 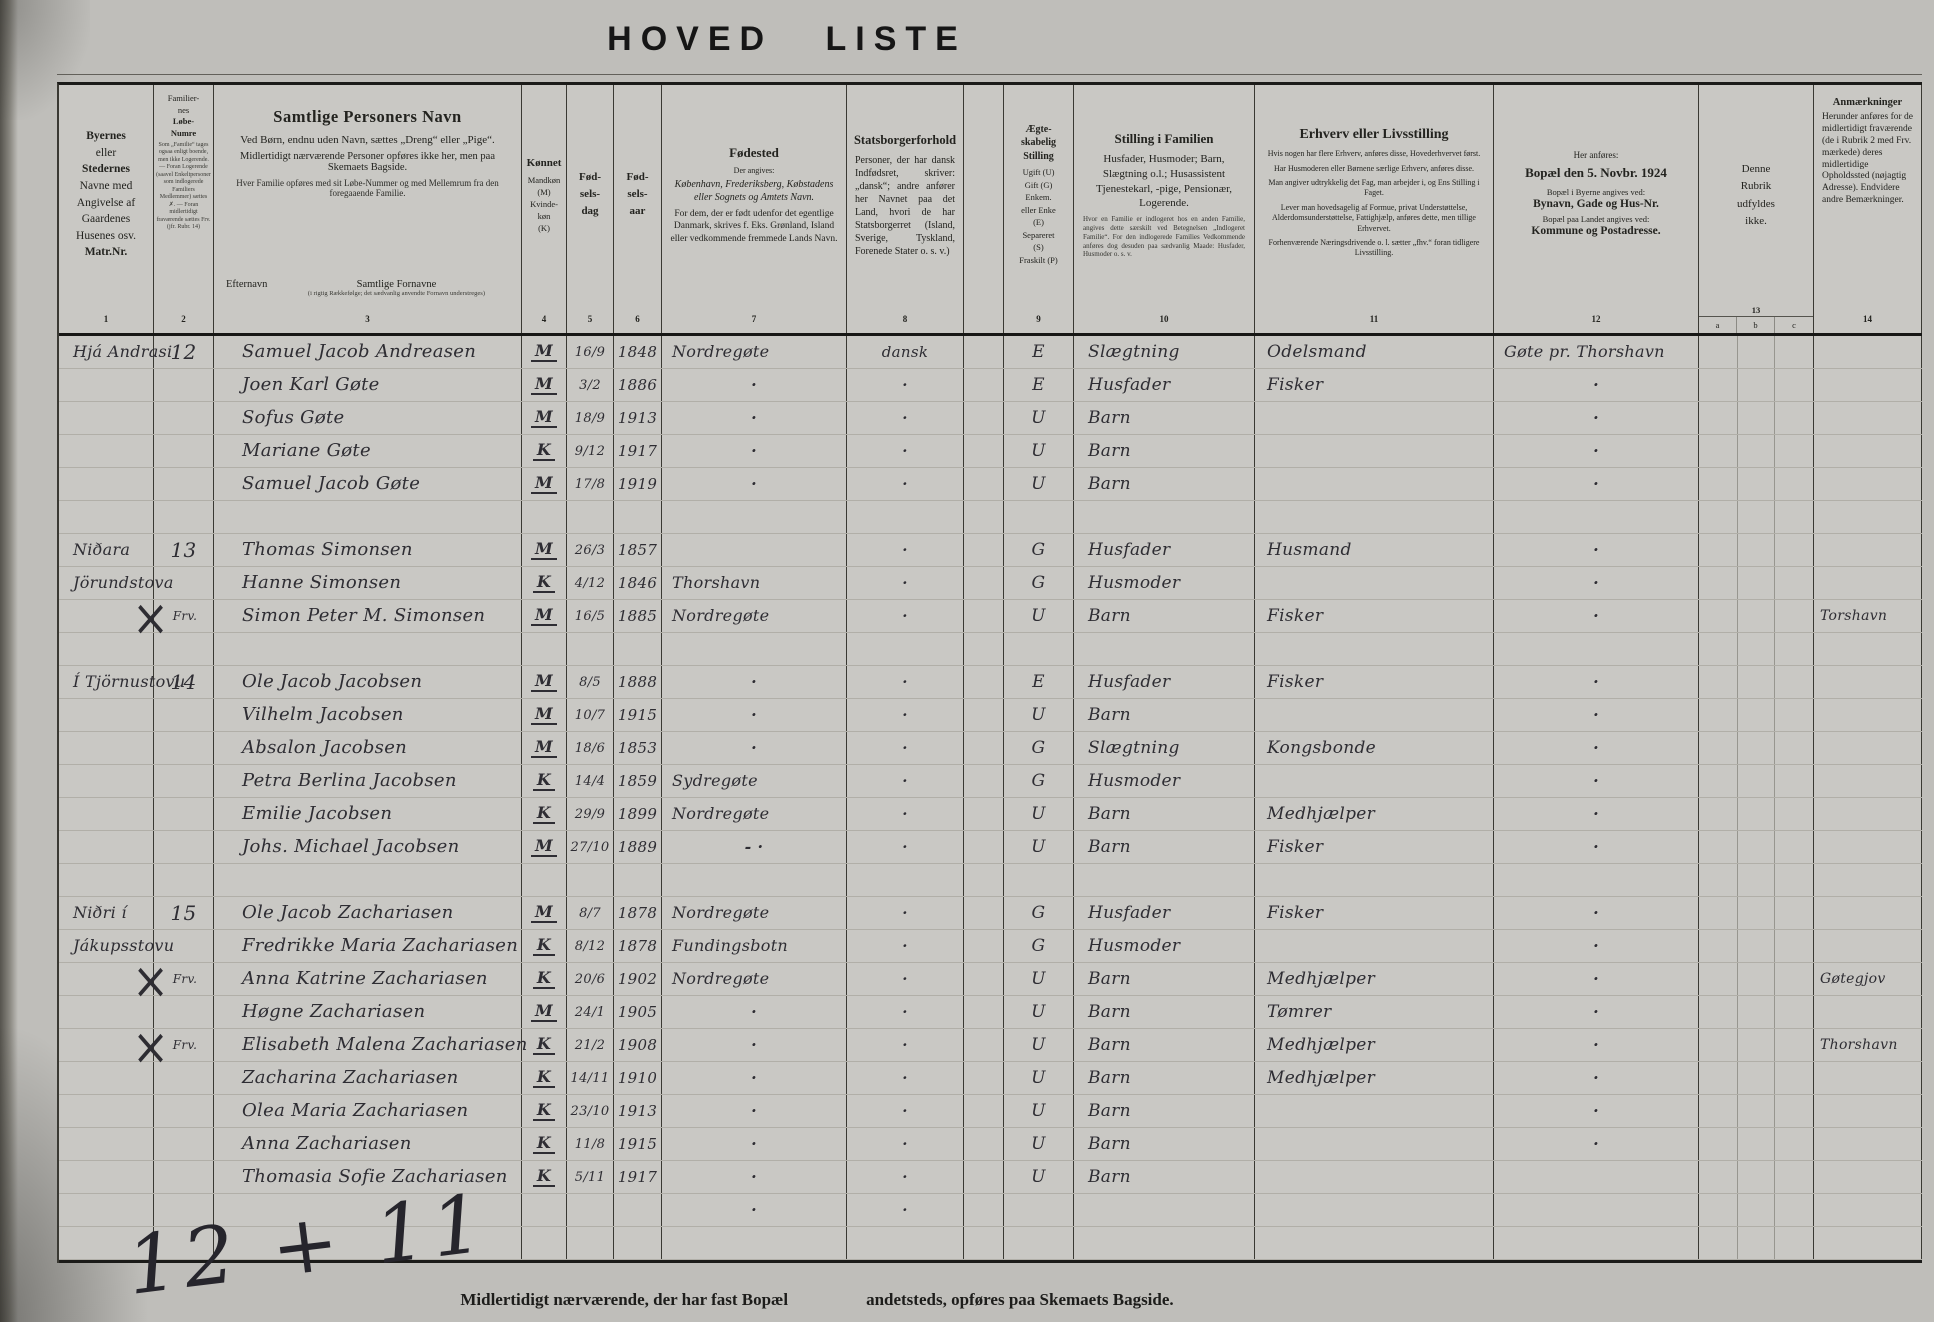 I want to click on cell-mar: G, so click(x=1039, y=583).